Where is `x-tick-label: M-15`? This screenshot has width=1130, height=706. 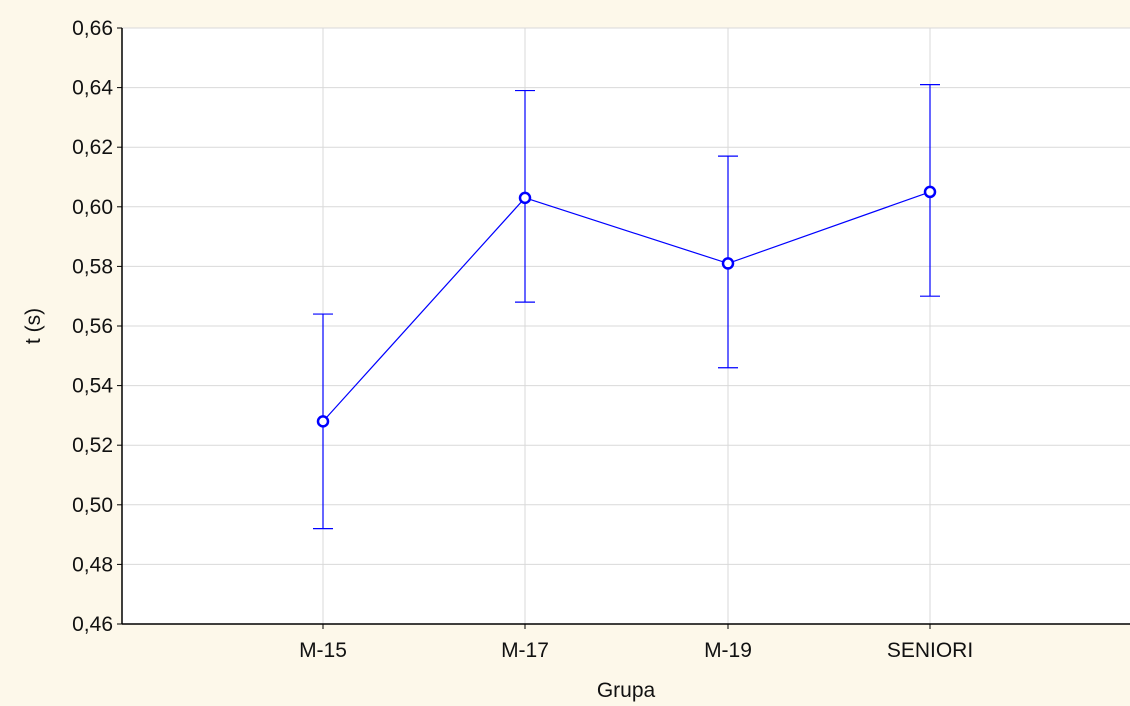
x-tick-label: M-15 is located at coordinates (323, 650).